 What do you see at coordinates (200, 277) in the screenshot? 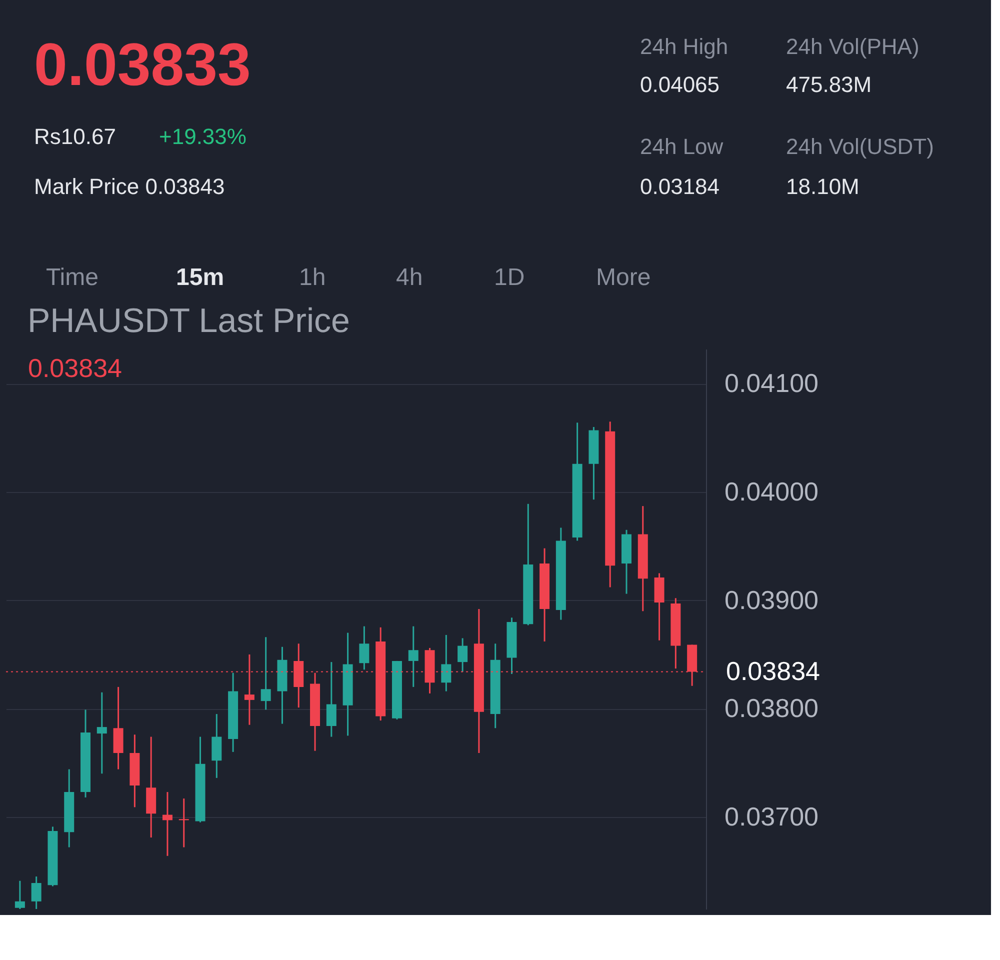
I see `text: 15m` at bounding box center [200, 277].